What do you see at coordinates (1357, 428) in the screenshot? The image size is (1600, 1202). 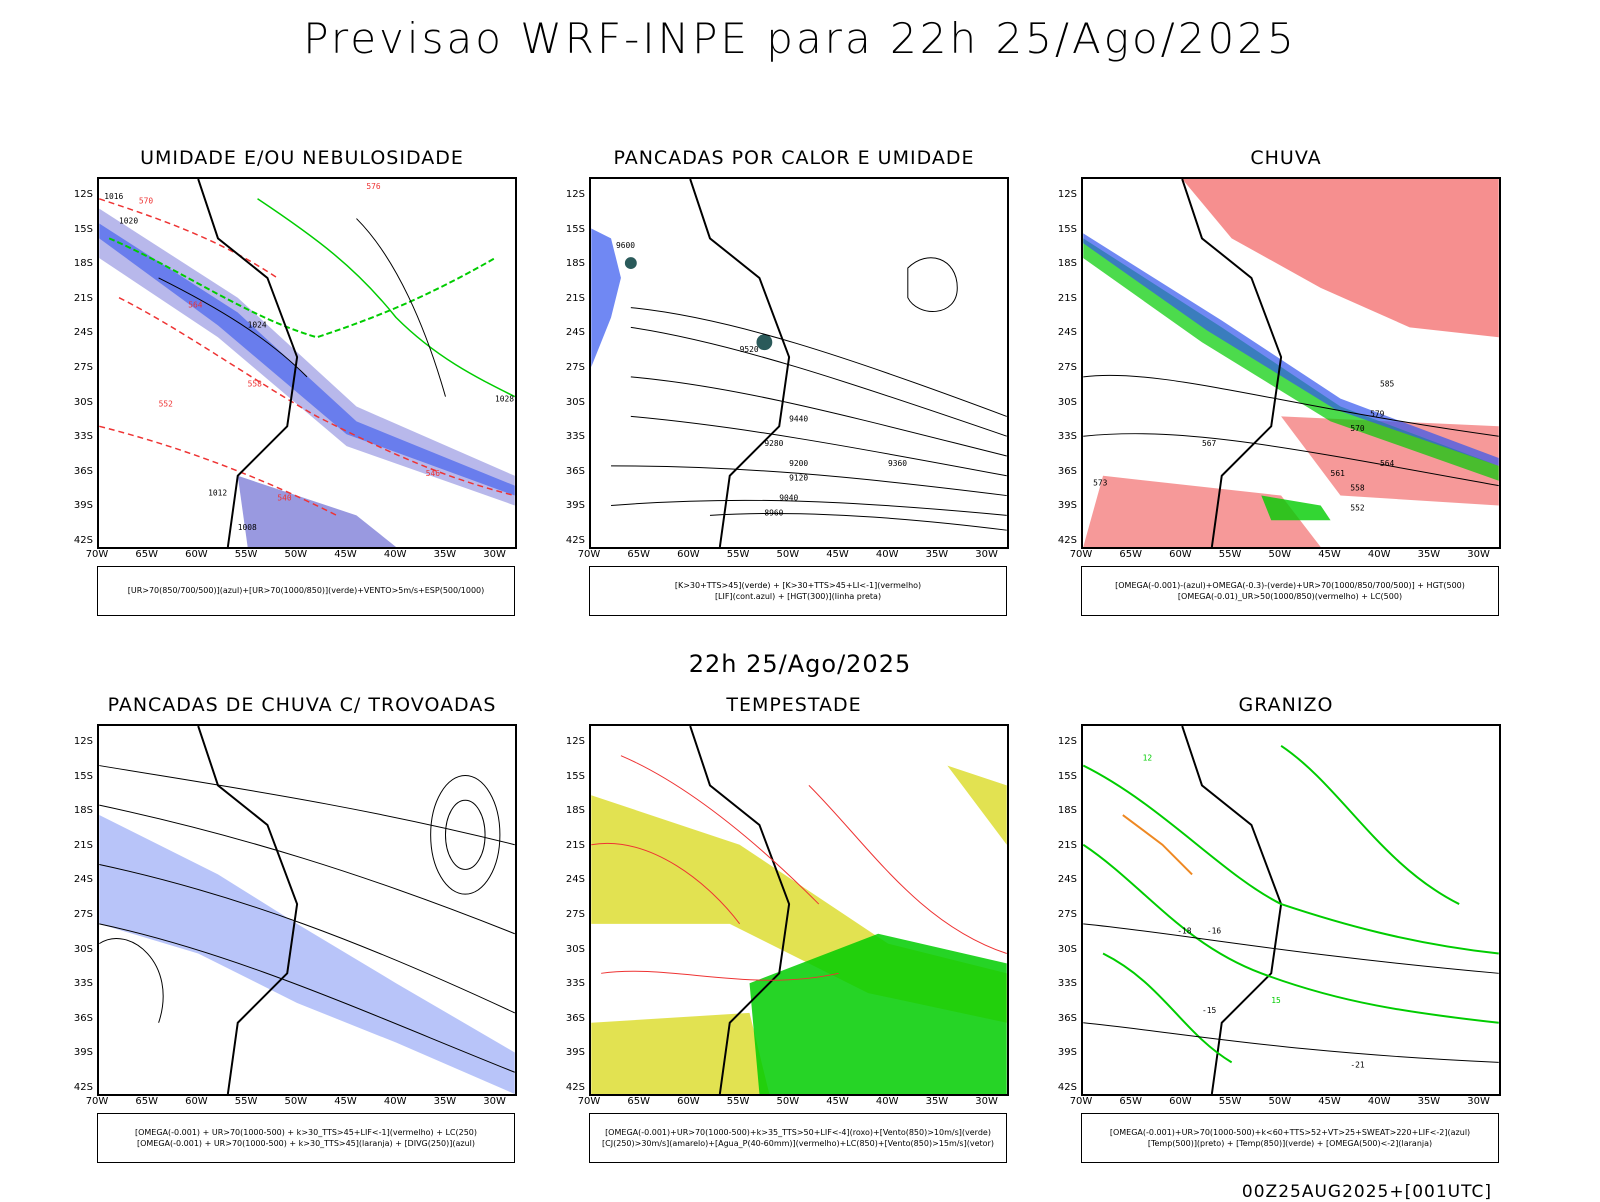 I see `label-570: 570` at bounding box center [1357, 428].